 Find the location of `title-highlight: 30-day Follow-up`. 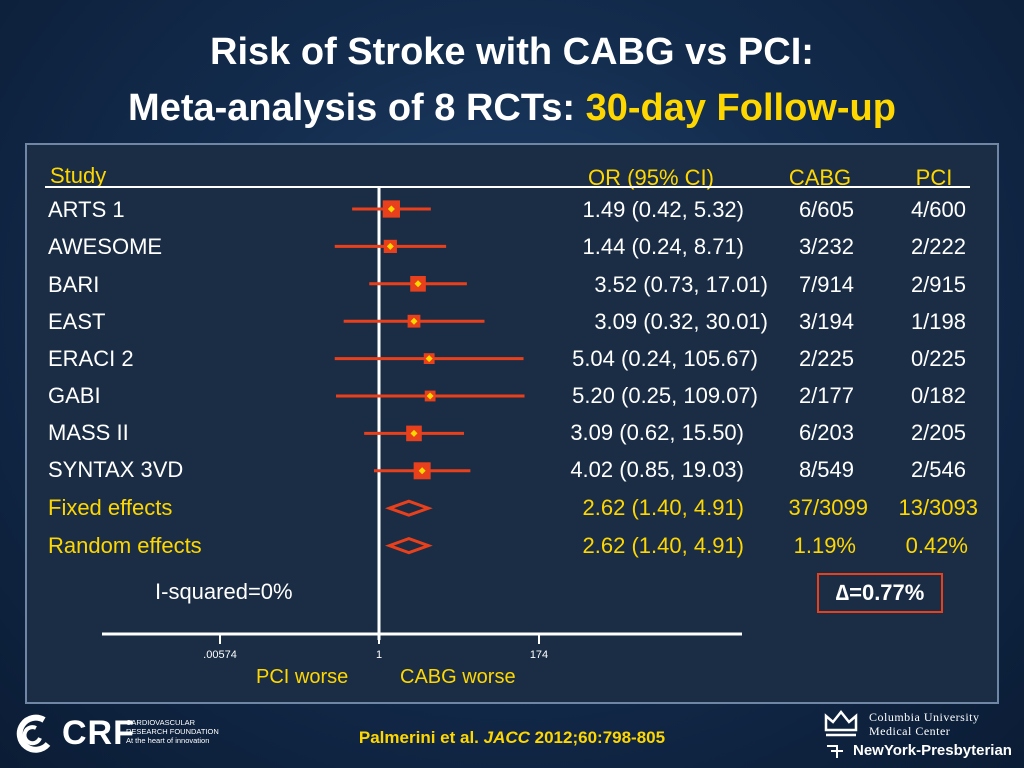

title-highlight: 30-day Follow-up is located at coordinates (740, 108).